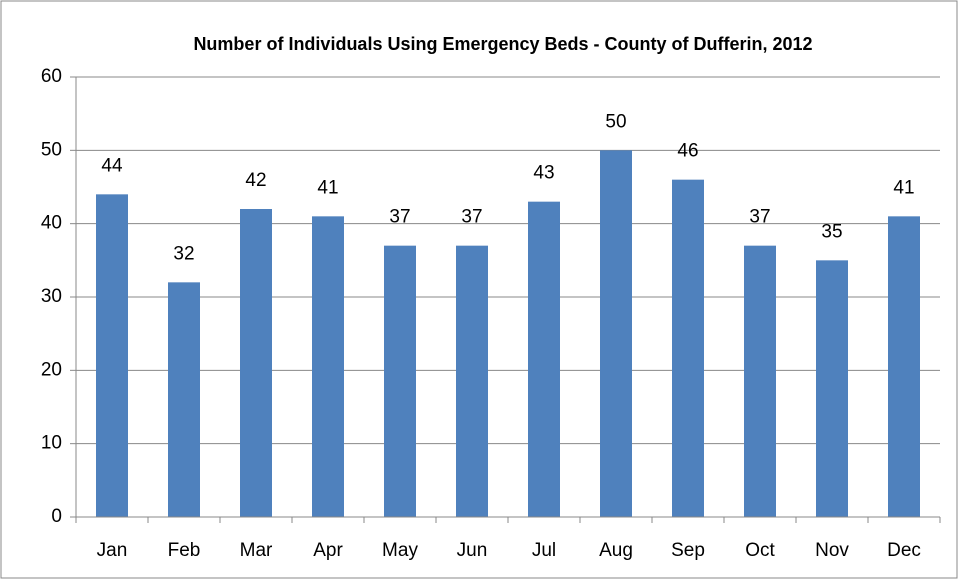 This screenshot has width=959, height=580. I want to click on data-label: 32, so click(183, 253).